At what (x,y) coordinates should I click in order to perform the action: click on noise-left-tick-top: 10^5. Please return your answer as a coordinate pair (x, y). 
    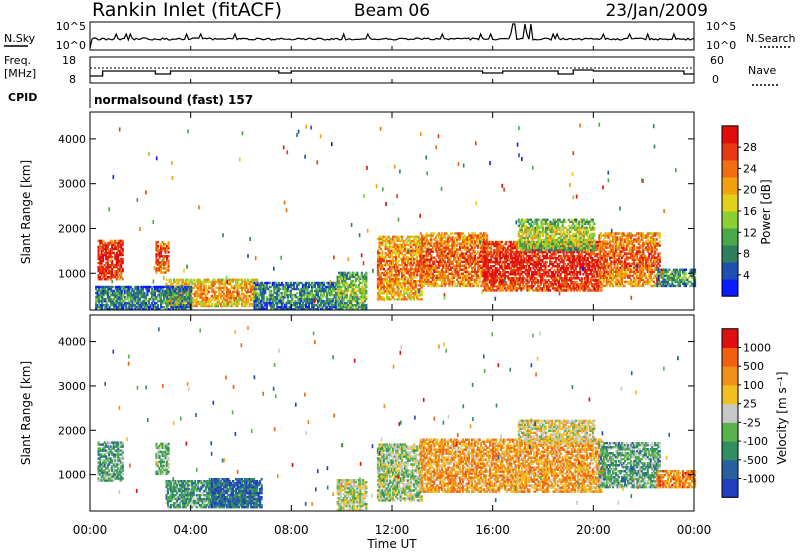
    Looking at the image, I should click on (71, 26).